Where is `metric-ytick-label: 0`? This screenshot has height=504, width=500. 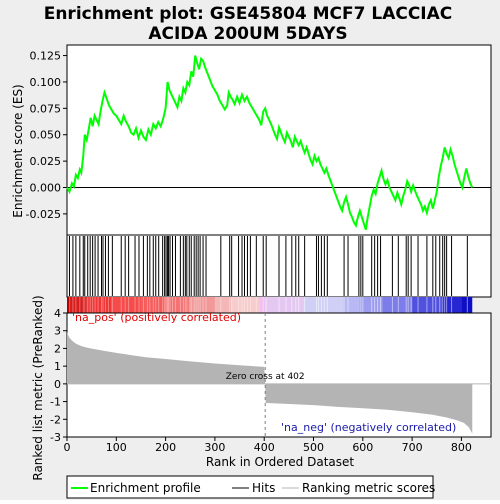 metric-ytick-label: 0 is located at coordinates (57, 384).